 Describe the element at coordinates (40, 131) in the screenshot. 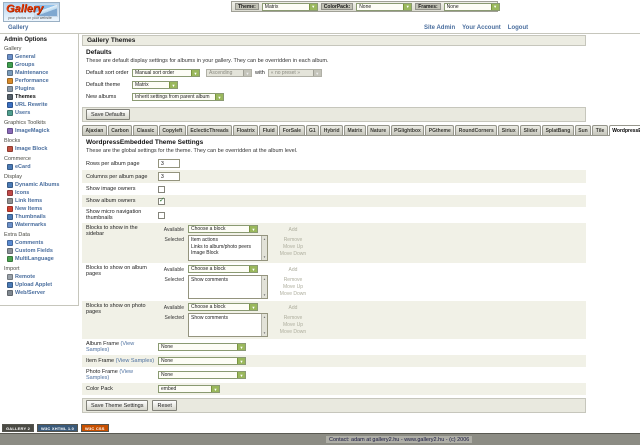

I see `sidebar-item: ImageMagick` at that location.